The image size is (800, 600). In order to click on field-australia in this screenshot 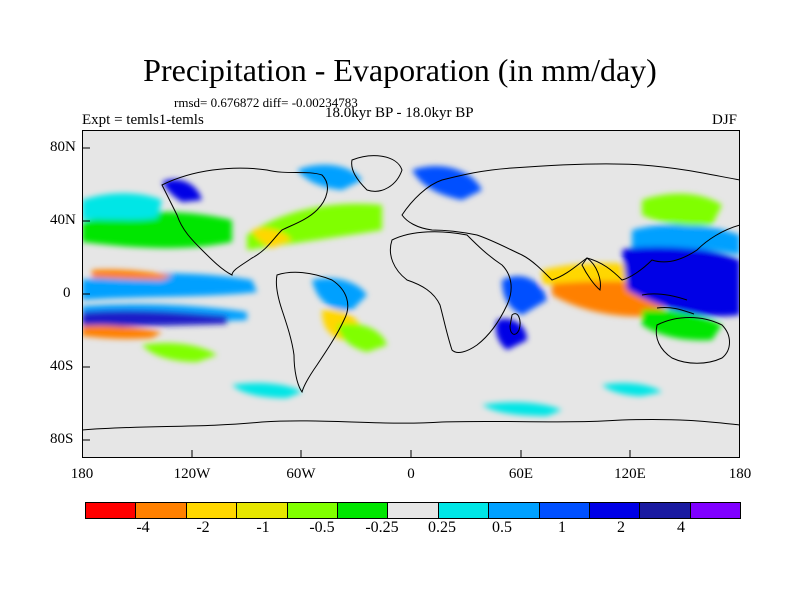, I will do `click(682, 325)`.